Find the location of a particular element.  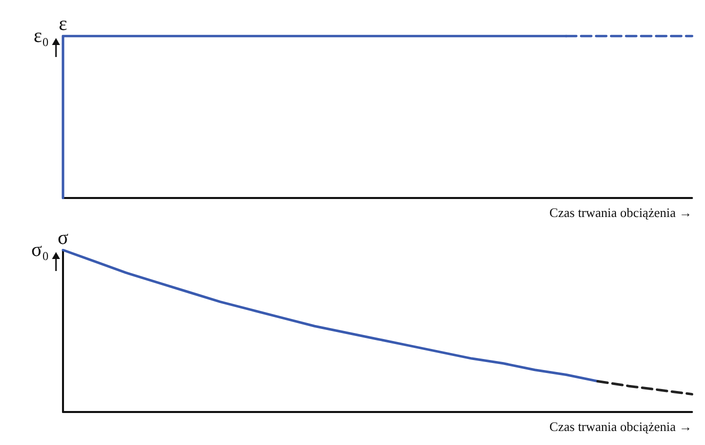

text: σ₀ is located at coordinates (40, 250).